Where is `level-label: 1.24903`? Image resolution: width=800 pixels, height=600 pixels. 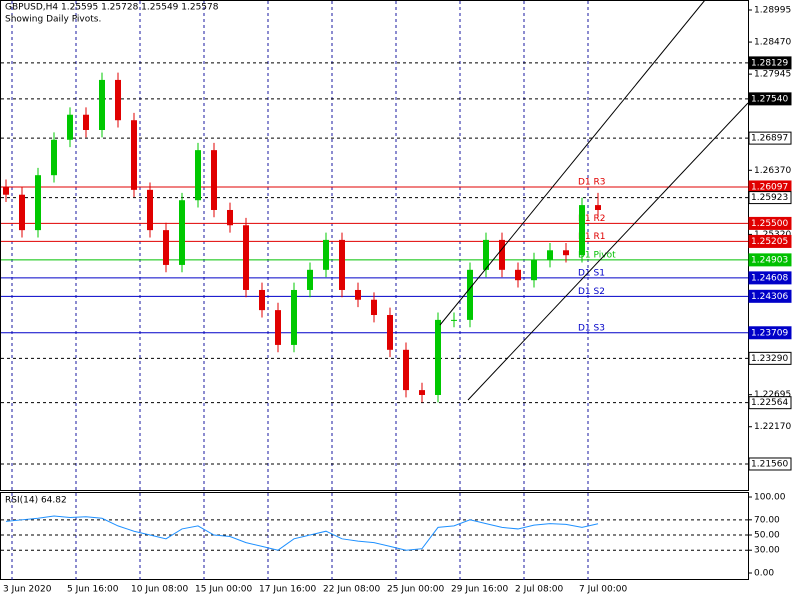
level-label: 1.24903 is located at coordinates (769, 260).